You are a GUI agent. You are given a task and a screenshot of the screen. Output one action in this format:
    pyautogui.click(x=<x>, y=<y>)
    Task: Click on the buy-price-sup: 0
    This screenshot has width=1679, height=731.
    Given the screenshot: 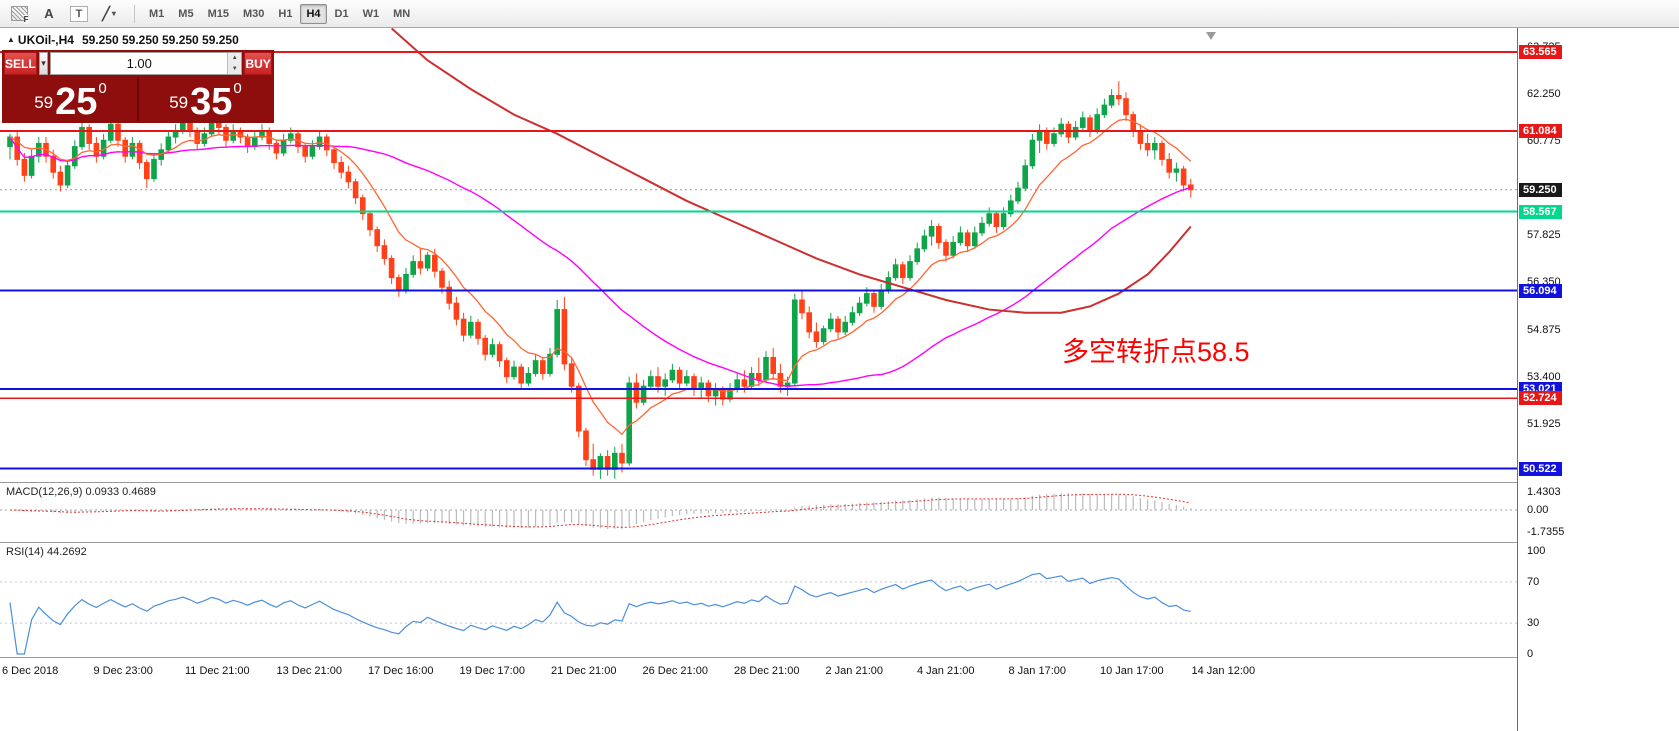 What is the action you would take?
    pyautogui.click(x=237, y=88)
    